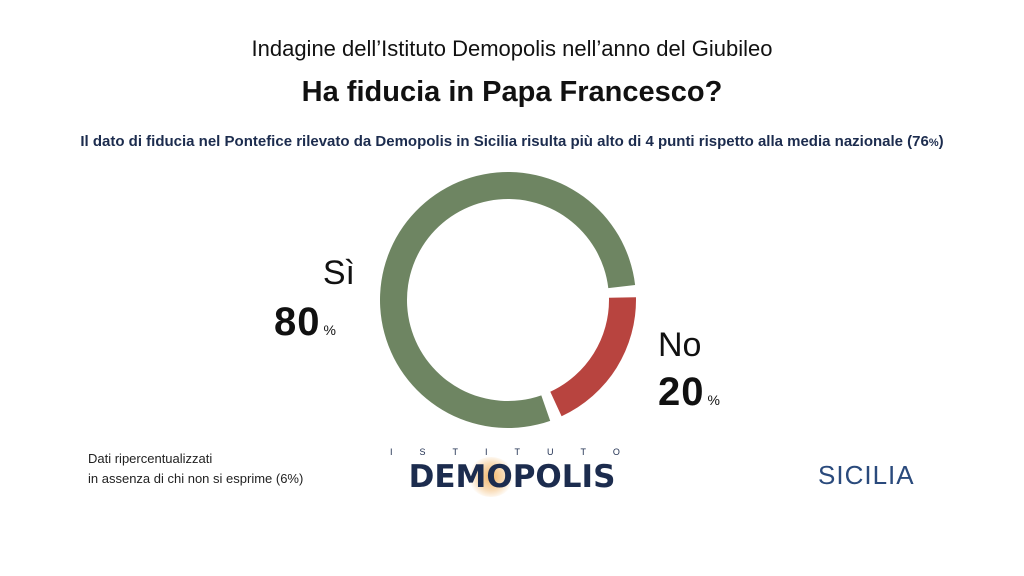 Image resolution: width=1024 pixels, height=576 pixels. What do you see at coordinates (866, 475) in the screenshot?
I see `region-label: SICILIA` at bounding box center [866, 475].